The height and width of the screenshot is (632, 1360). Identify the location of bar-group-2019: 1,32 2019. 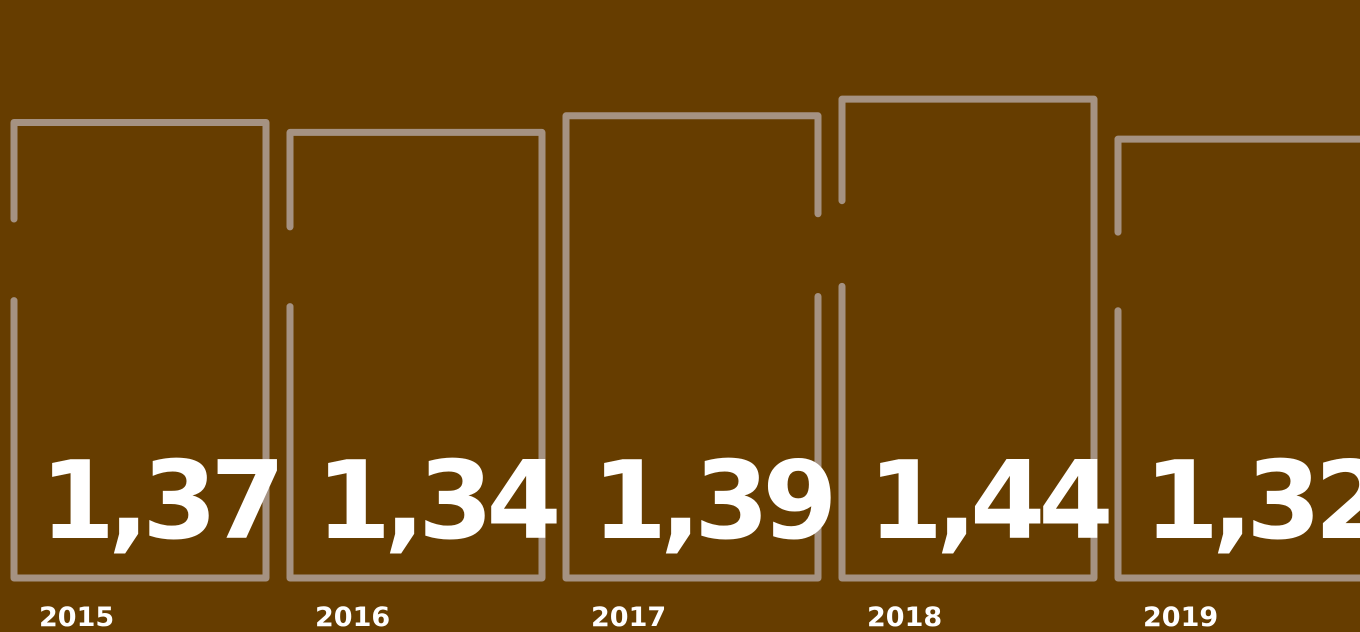
(1237, 383).